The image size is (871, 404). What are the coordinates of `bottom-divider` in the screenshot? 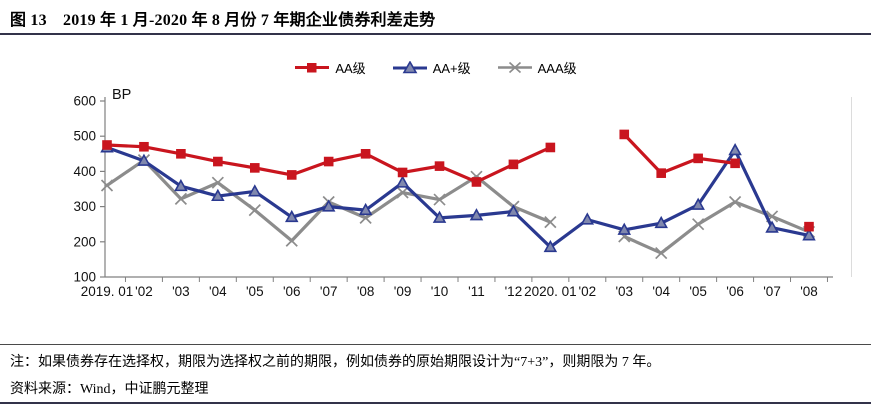 It's located at (435, 403).